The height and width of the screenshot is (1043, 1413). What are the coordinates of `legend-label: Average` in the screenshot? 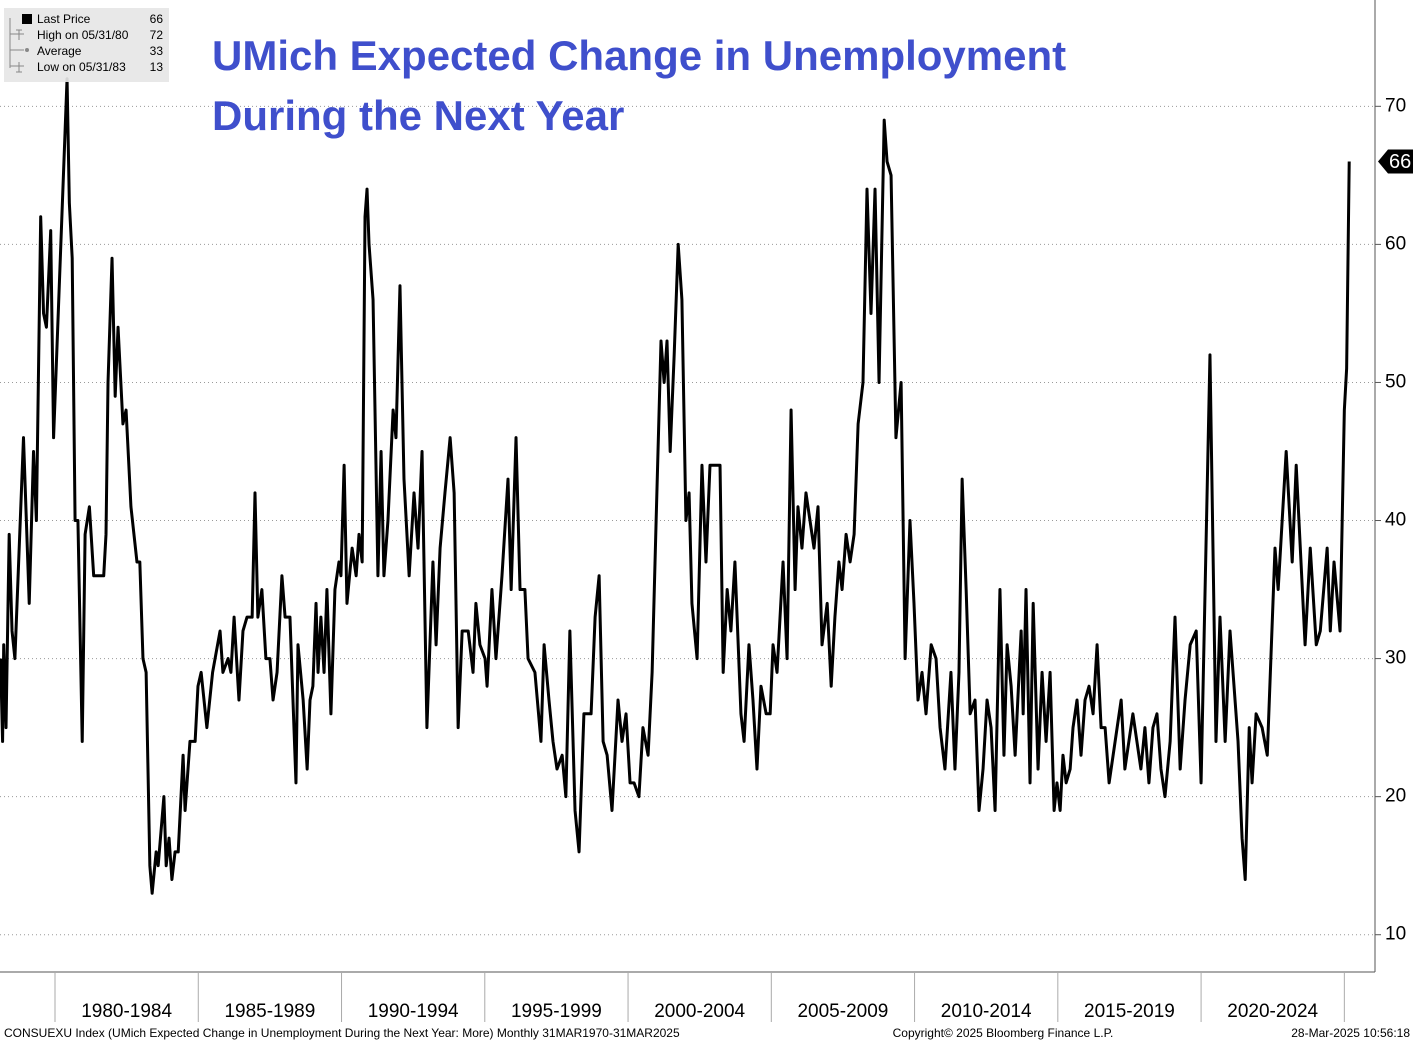 It's located at (59, 51).